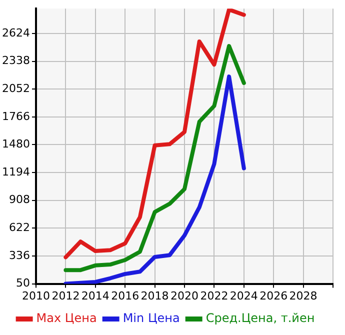 This screenshot has width=345, height=335. I want to click on y-tick-label: 2338, so click(16, 61).